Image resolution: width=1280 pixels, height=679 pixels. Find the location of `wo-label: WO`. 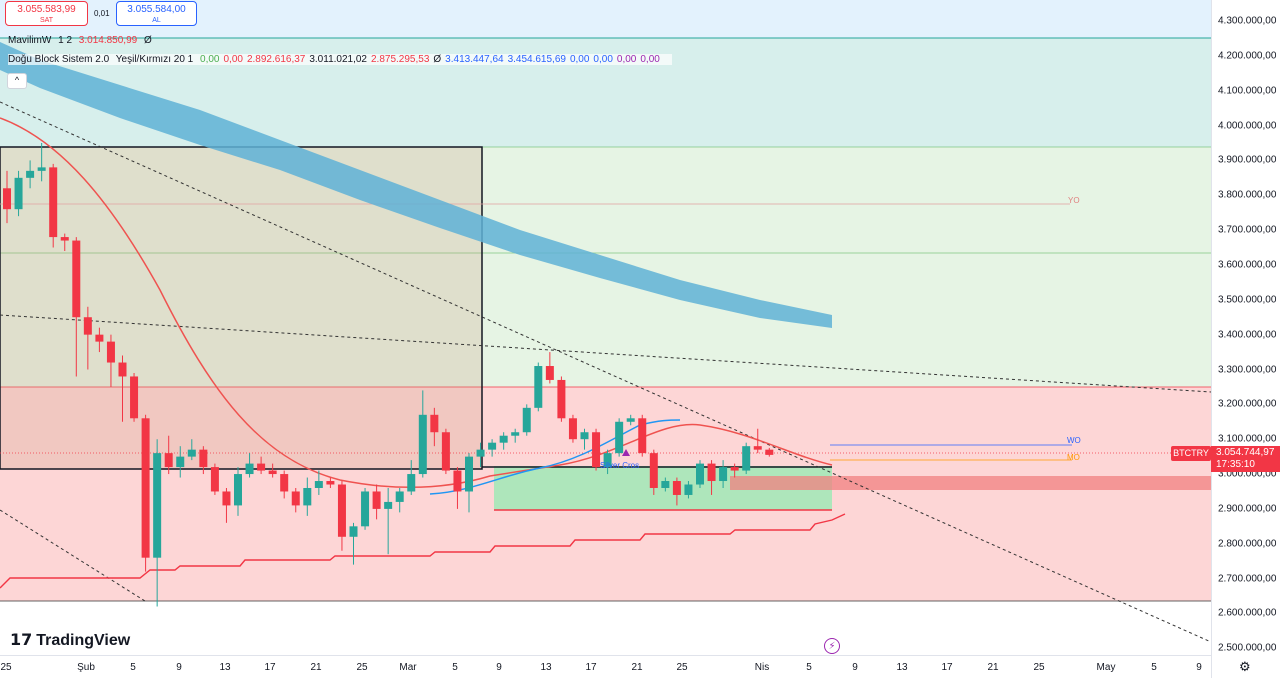

wo-label: WO is located at coordinates (1074, 440).